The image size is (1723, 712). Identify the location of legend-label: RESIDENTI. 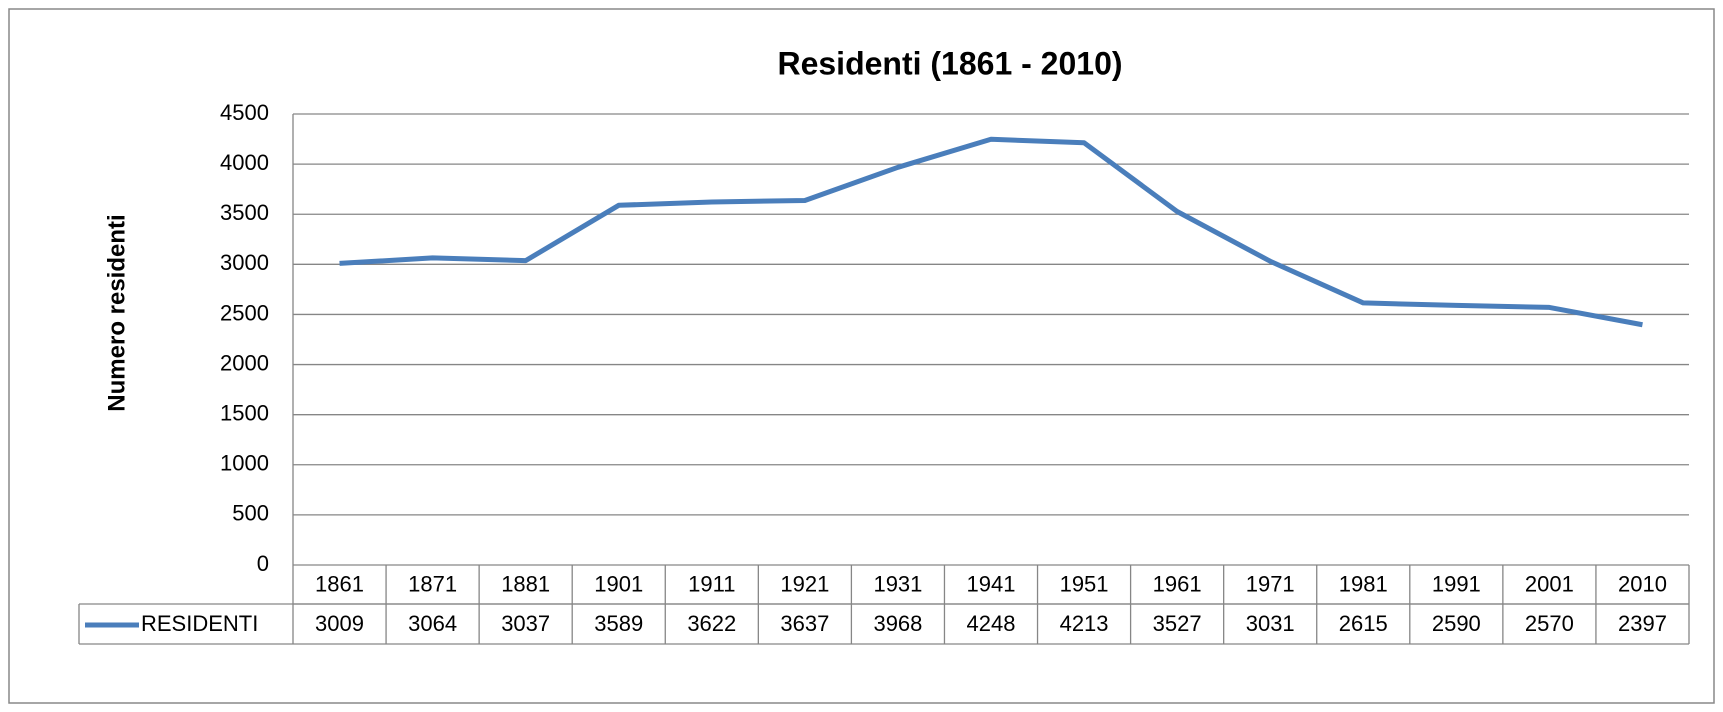
(199, 623).